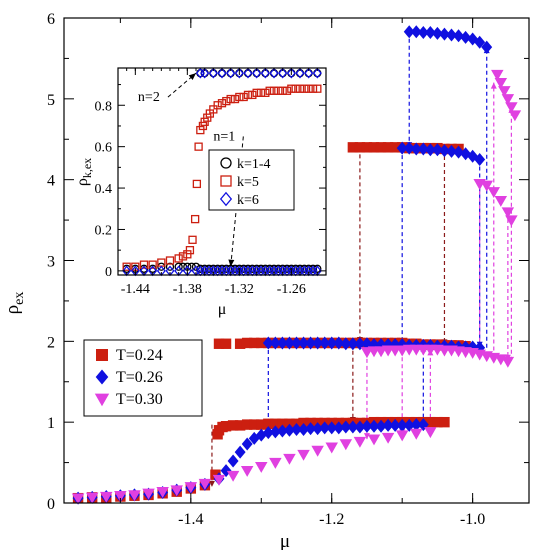  What do you see at coordinates (14, 303) in the screenshot?
I see `y-axis-label: ρex` at bounding box center [14, 303].